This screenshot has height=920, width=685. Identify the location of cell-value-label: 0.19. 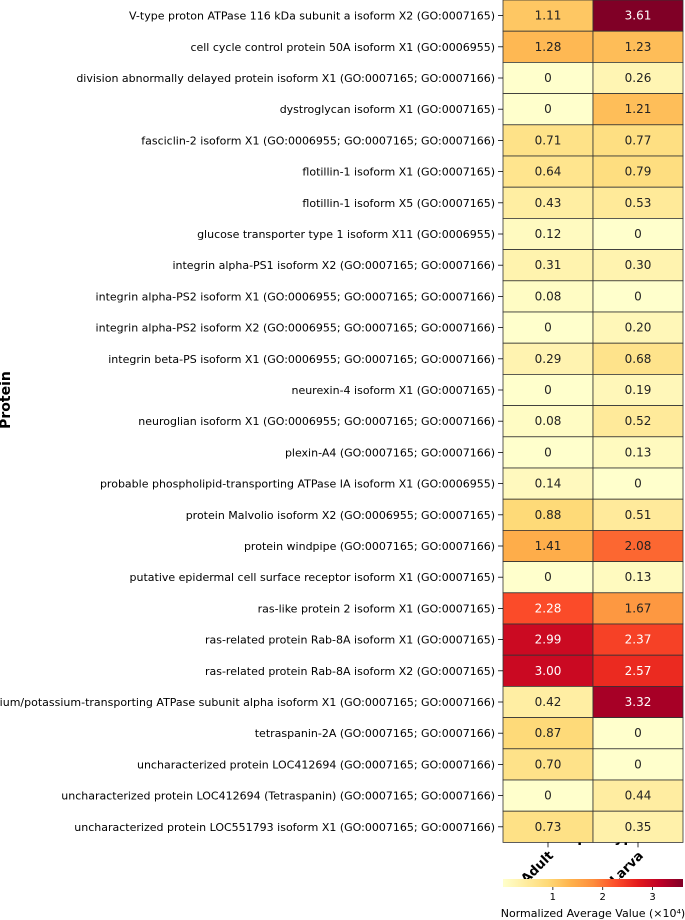
(638, 390).